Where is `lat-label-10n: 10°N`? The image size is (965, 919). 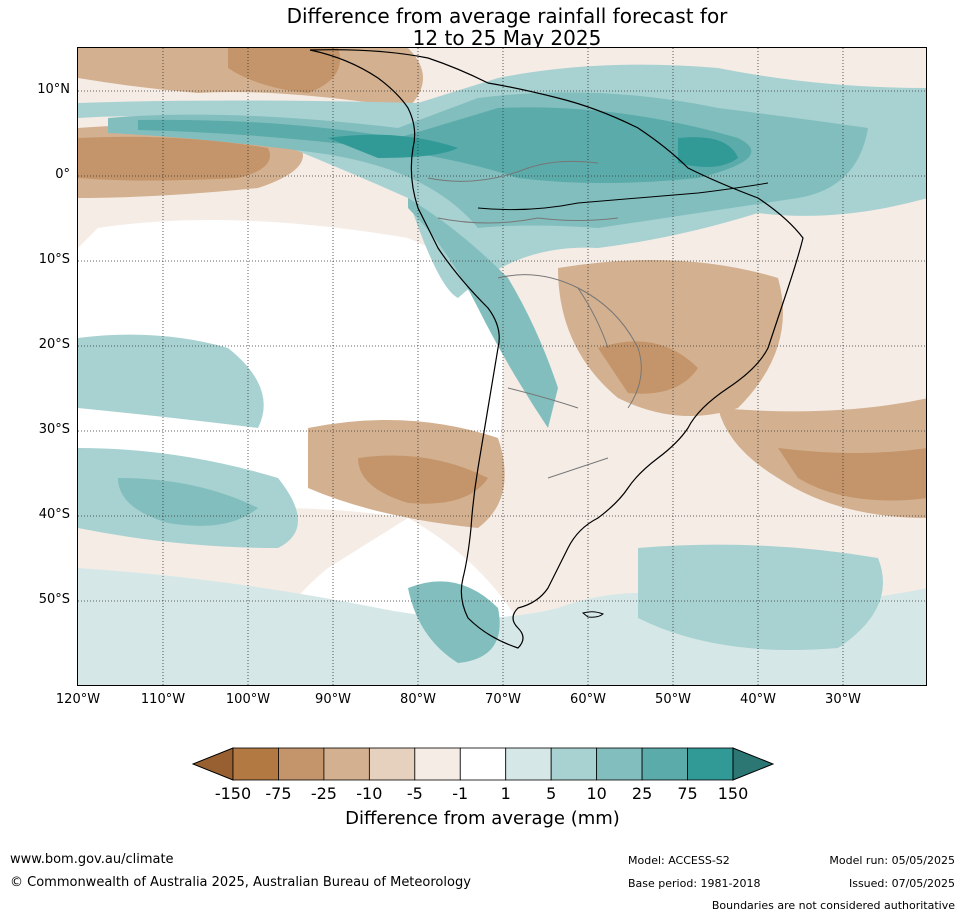 lat-label-10n: 10°N is located at coordinates (53, 89).